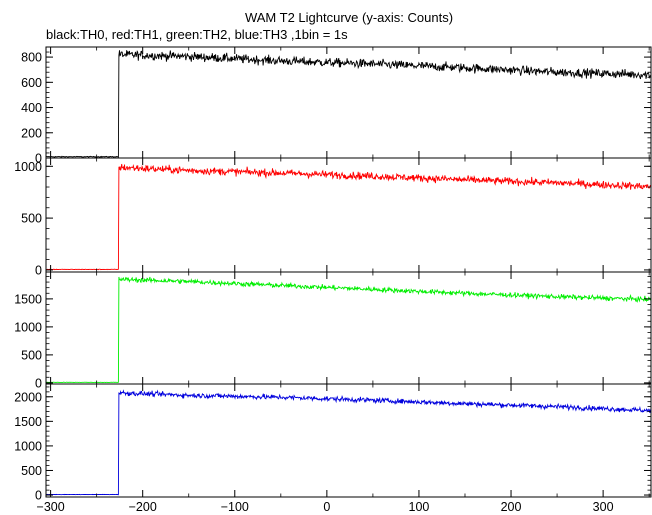 This screenshot has width=652, height=515. Describe the element at coordinates (235, 507) in the screenshot. I see `x-tick-label: −100` at that location.